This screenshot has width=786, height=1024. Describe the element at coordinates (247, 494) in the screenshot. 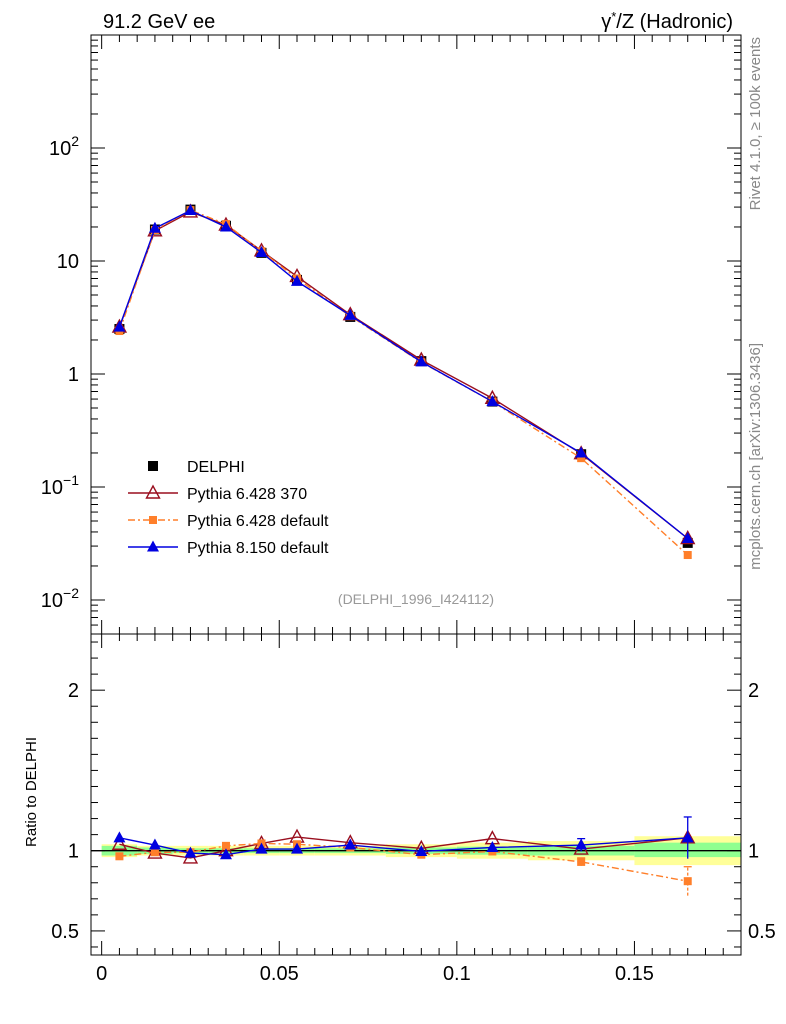

I see `legend-label-py6_370: Pythia 6.428 370` at that location.